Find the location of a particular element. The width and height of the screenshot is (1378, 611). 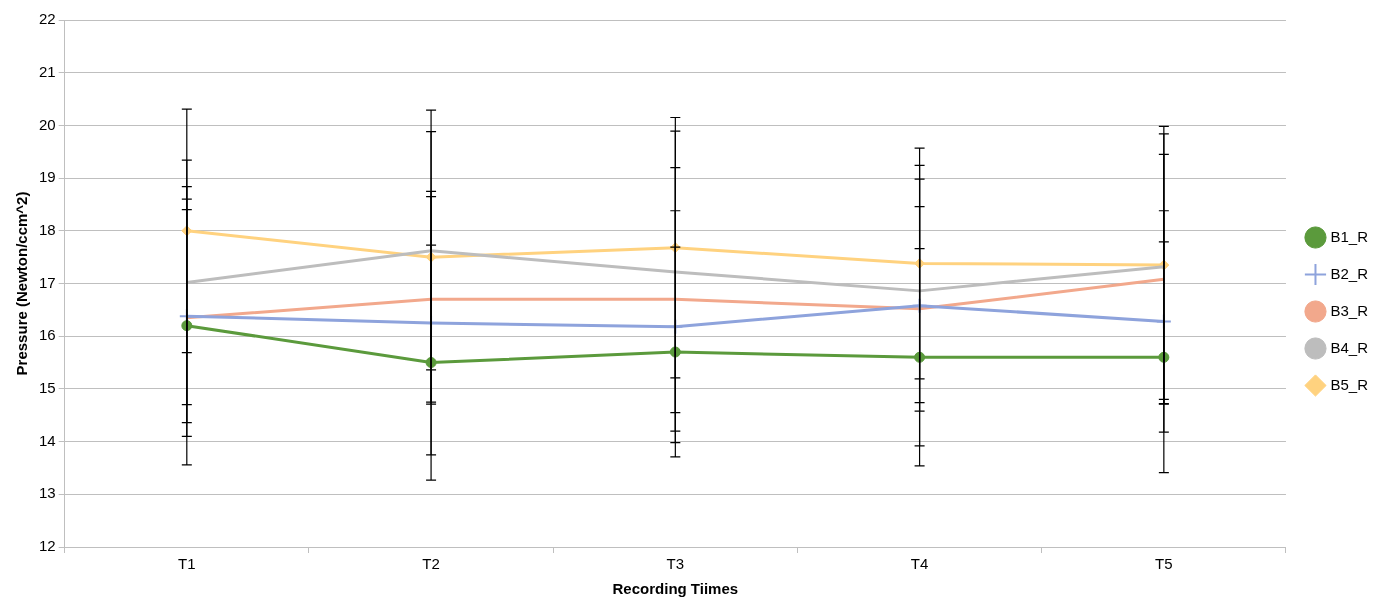

x-tick-label: T4 is located at coordinates (919, 564).